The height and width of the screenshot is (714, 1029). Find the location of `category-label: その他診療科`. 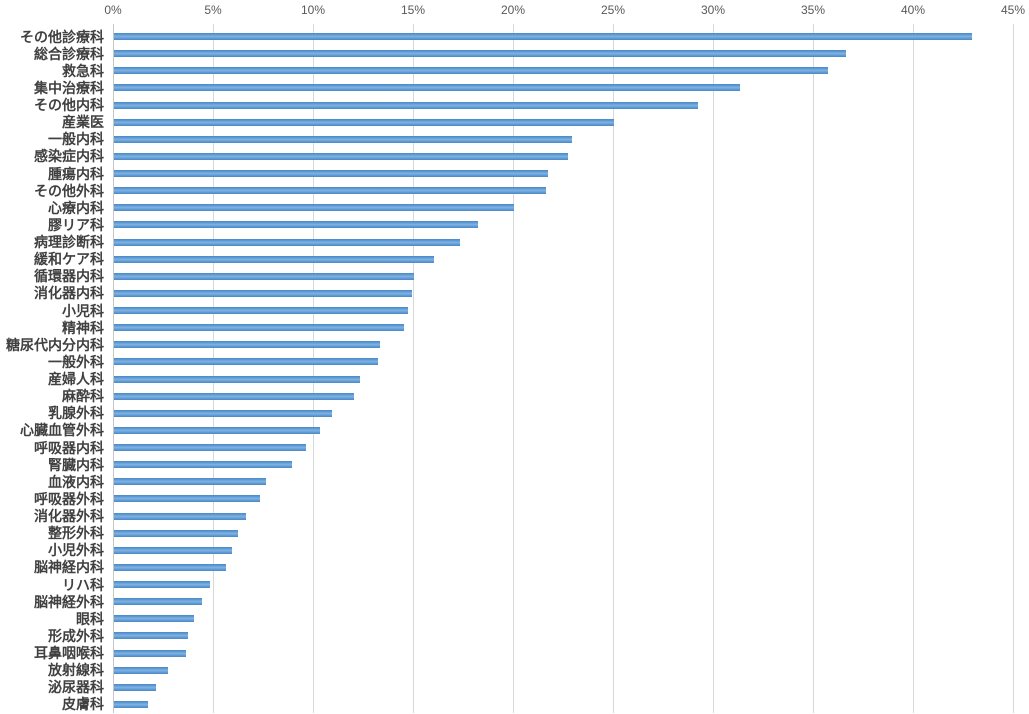

category-label: その他診療科 is located at coordinates (62, 36).